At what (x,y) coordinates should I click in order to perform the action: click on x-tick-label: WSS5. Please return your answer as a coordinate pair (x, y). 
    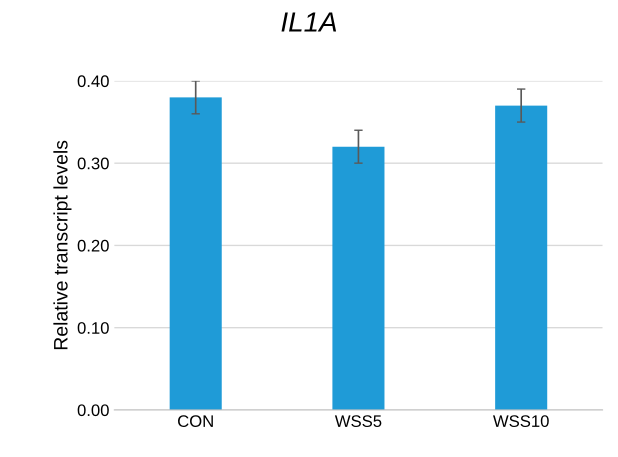
    Looking at the image, I should click on (358, 421).